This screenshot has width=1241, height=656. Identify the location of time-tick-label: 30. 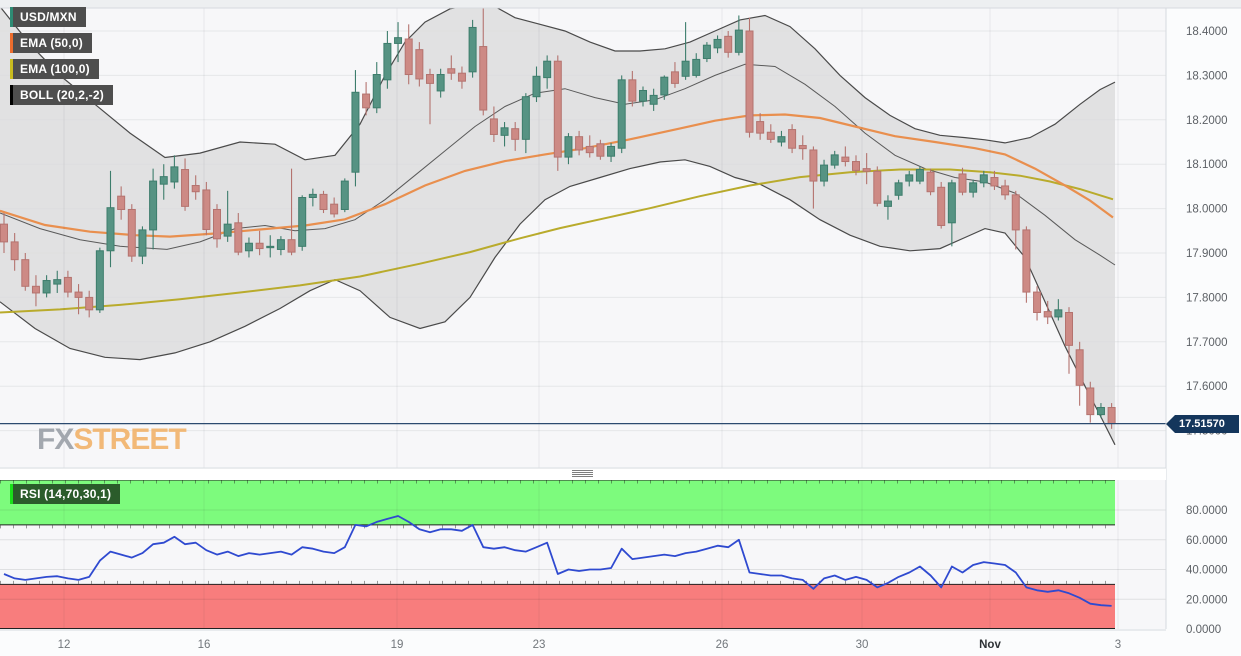
(862, 645).